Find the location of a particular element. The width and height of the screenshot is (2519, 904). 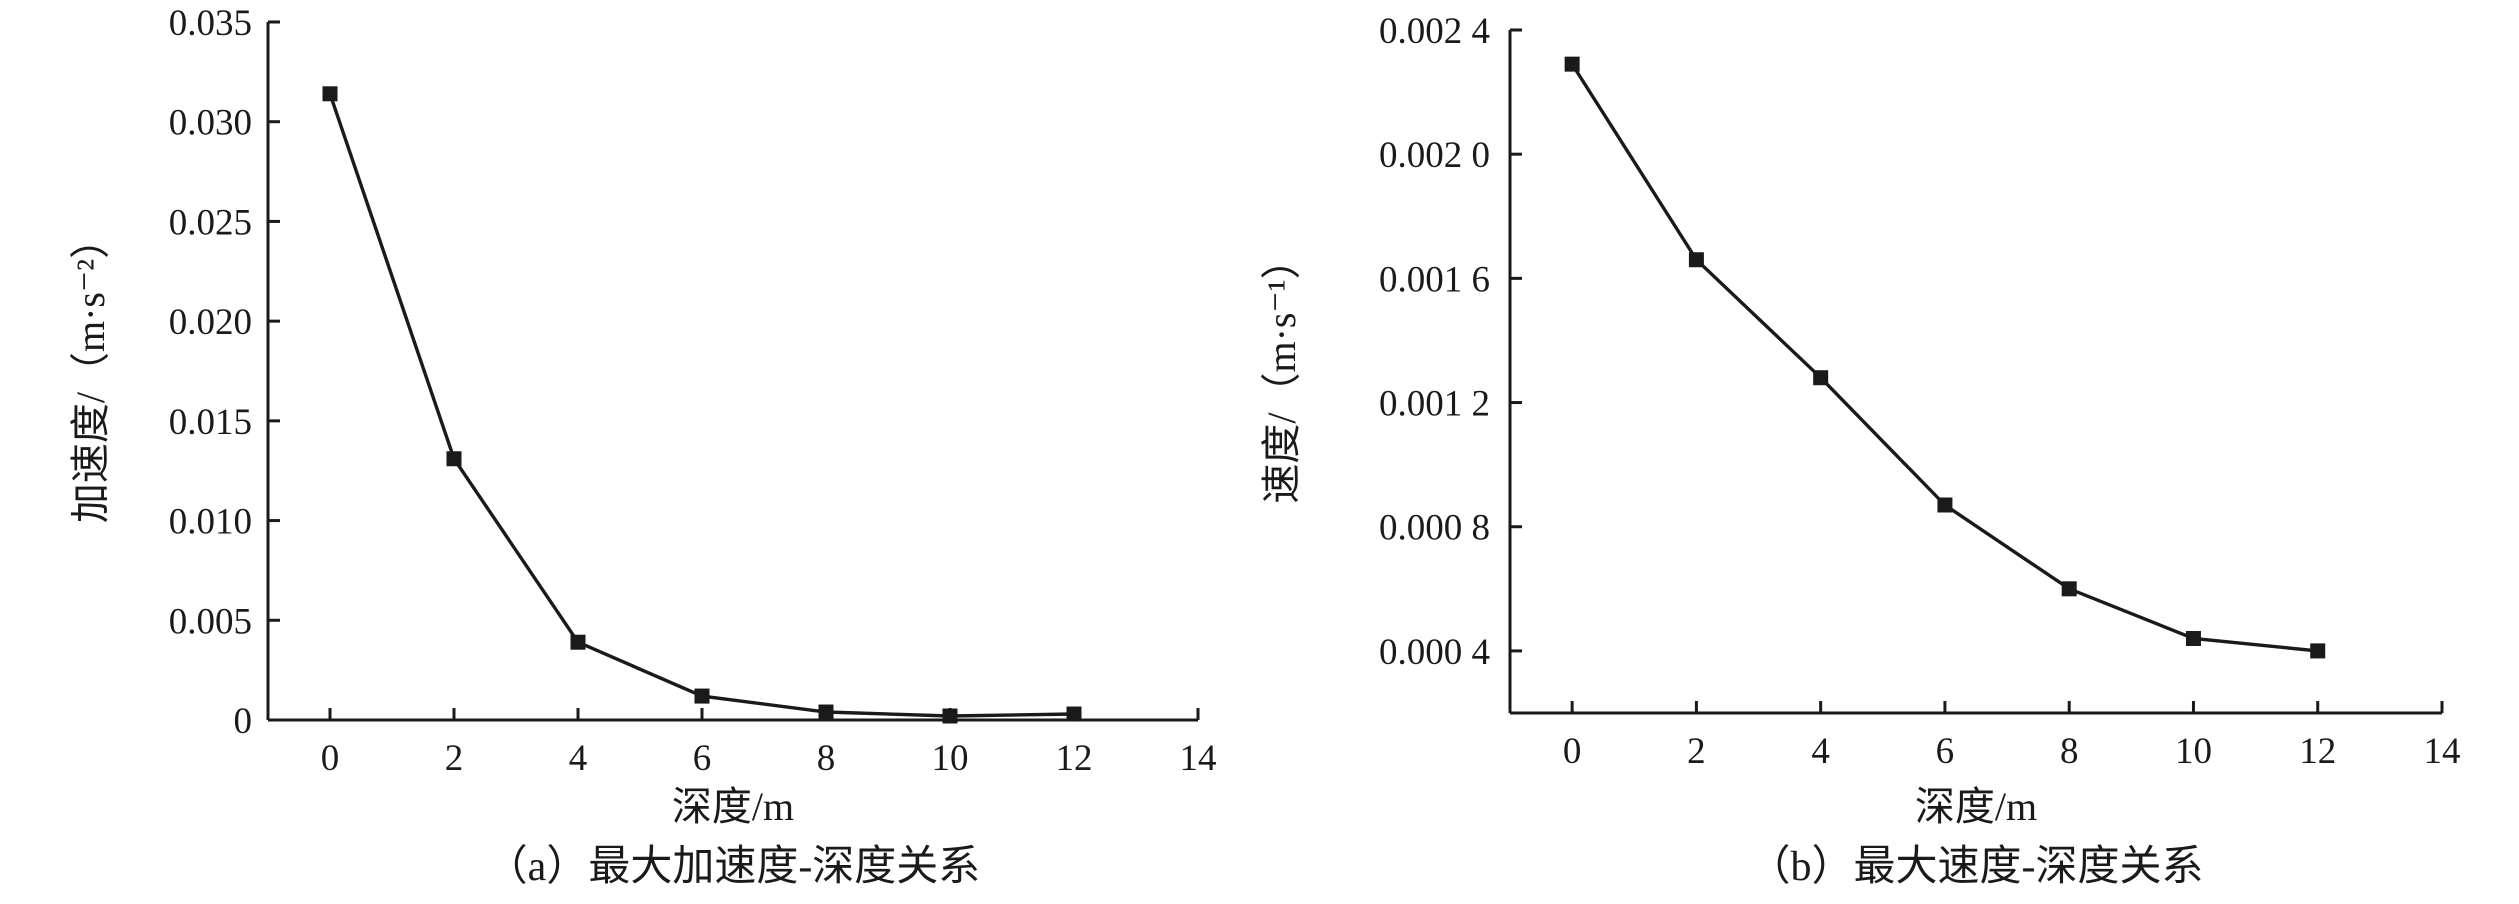

y-tick-label: 0.000 8 is located at coordinates (1434, 528).